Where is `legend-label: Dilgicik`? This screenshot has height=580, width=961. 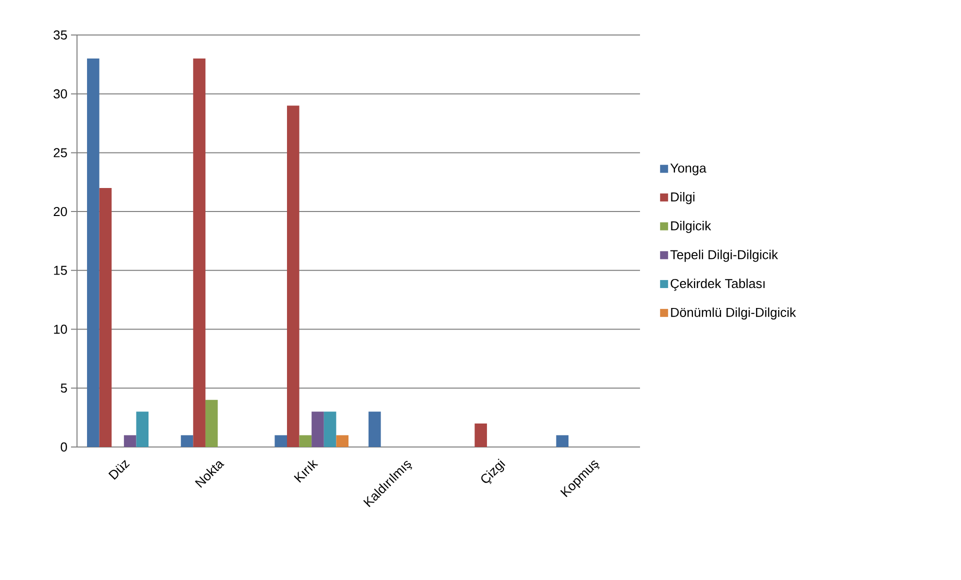 legend-label: Dilgicik is located at coordinates (691, 226).